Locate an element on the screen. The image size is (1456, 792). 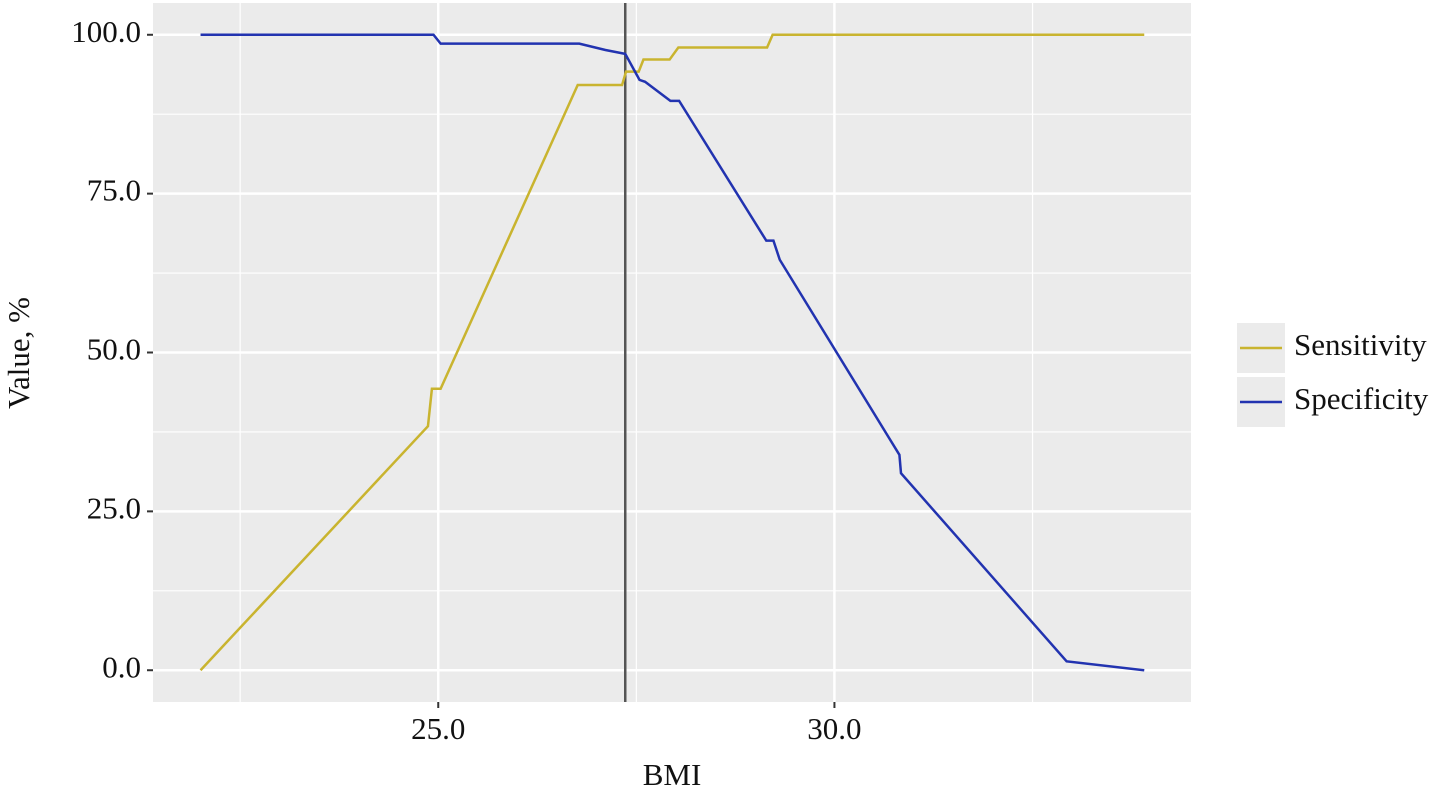
x-tick-label: 25.0 is located at coordinates (438, 728).